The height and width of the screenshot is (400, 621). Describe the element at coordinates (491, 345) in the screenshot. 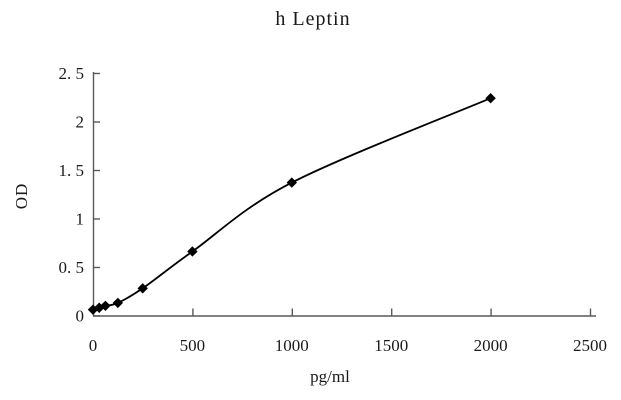

I see `x-tick-label: 2000` at that location.